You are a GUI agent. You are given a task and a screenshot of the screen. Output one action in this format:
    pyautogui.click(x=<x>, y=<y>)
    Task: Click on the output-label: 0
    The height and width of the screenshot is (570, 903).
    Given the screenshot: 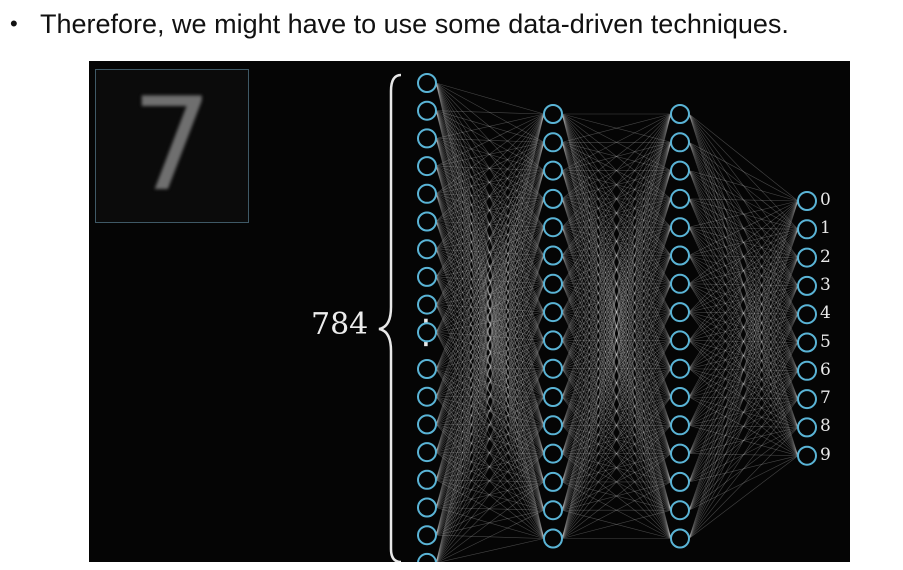 What is the action you would take?
    pyautogui.click(x=825, y=200)
    